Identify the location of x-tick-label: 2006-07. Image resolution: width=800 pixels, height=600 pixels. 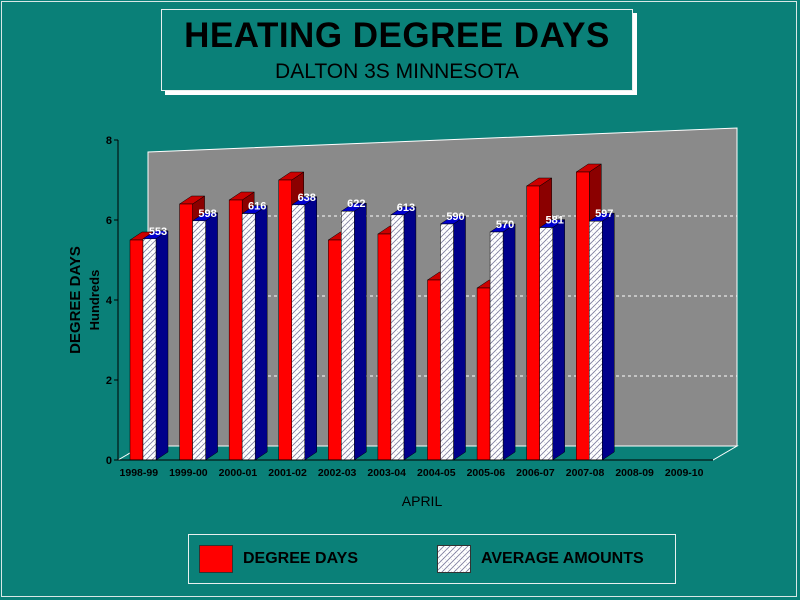
(535, 473).